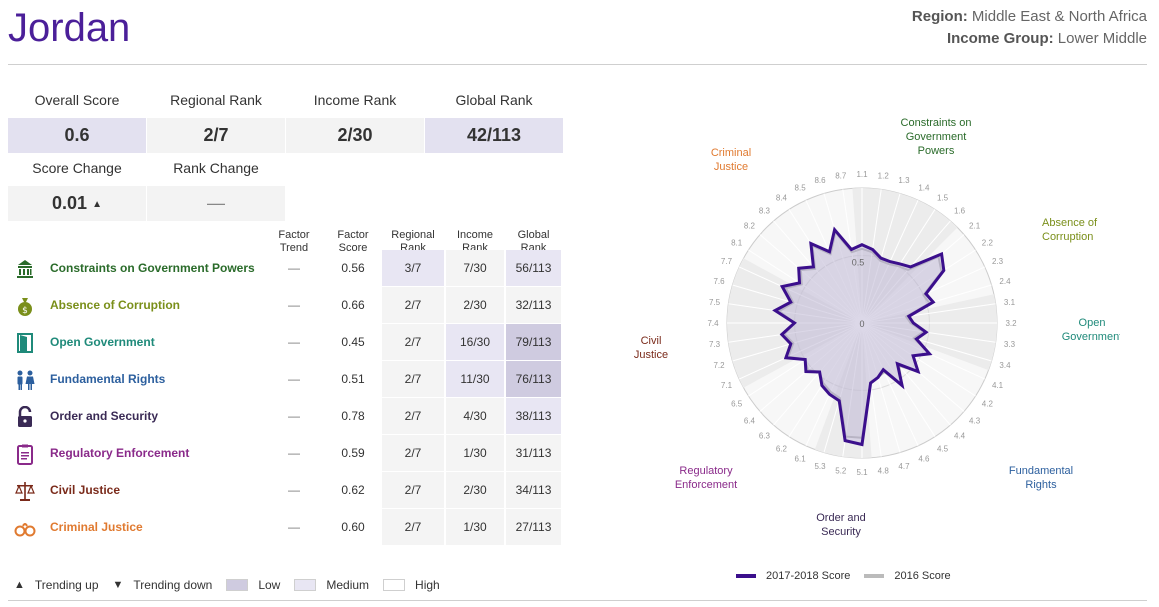 This screenshot has width=1159, height=607. Describe the element at coordinates (765, 436) in the screenshot. I see `radar-axis-label: 6.3` at that location.